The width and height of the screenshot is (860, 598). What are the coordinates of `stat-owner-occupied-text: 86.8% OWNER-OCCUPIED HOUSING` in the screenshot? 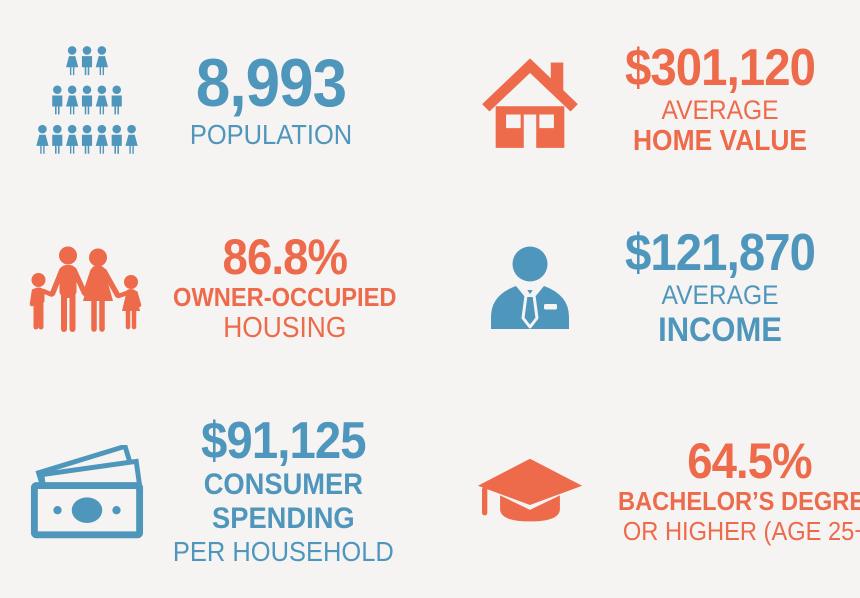 It's located at (285, 287).